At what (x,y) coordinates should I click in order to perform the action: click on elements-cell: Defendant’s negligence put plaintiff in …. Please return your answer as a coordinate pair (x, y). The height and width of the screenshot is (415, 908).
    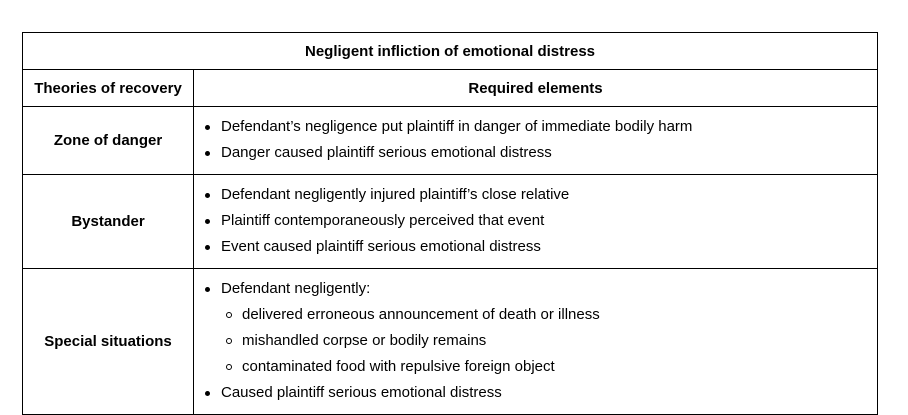
    Looking at the image, I should click on (535, 140).